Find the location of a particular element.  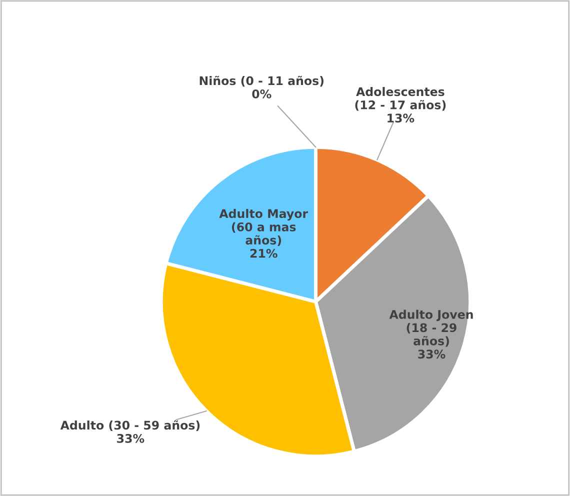

slice-label: Adulto Mayor (60 a mas años) is located at coordinates (263, 227).